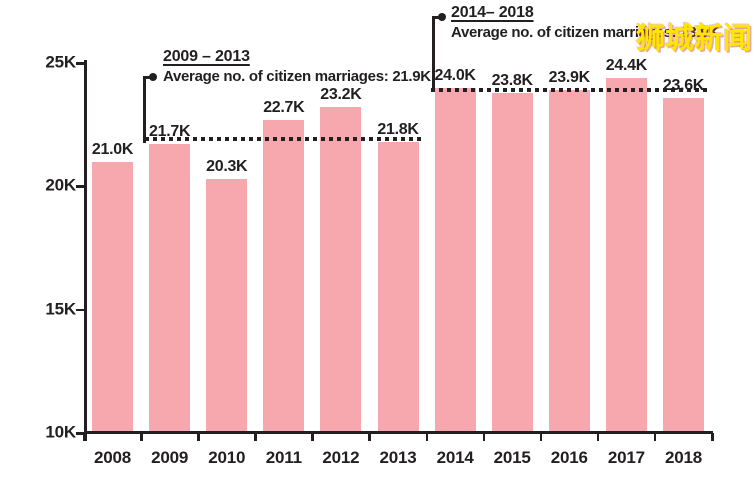  What do you see at coordinates (341, 95) in the screenshot?
I see `bar-value-label: 23.2K` at bounding box center [341, 95].